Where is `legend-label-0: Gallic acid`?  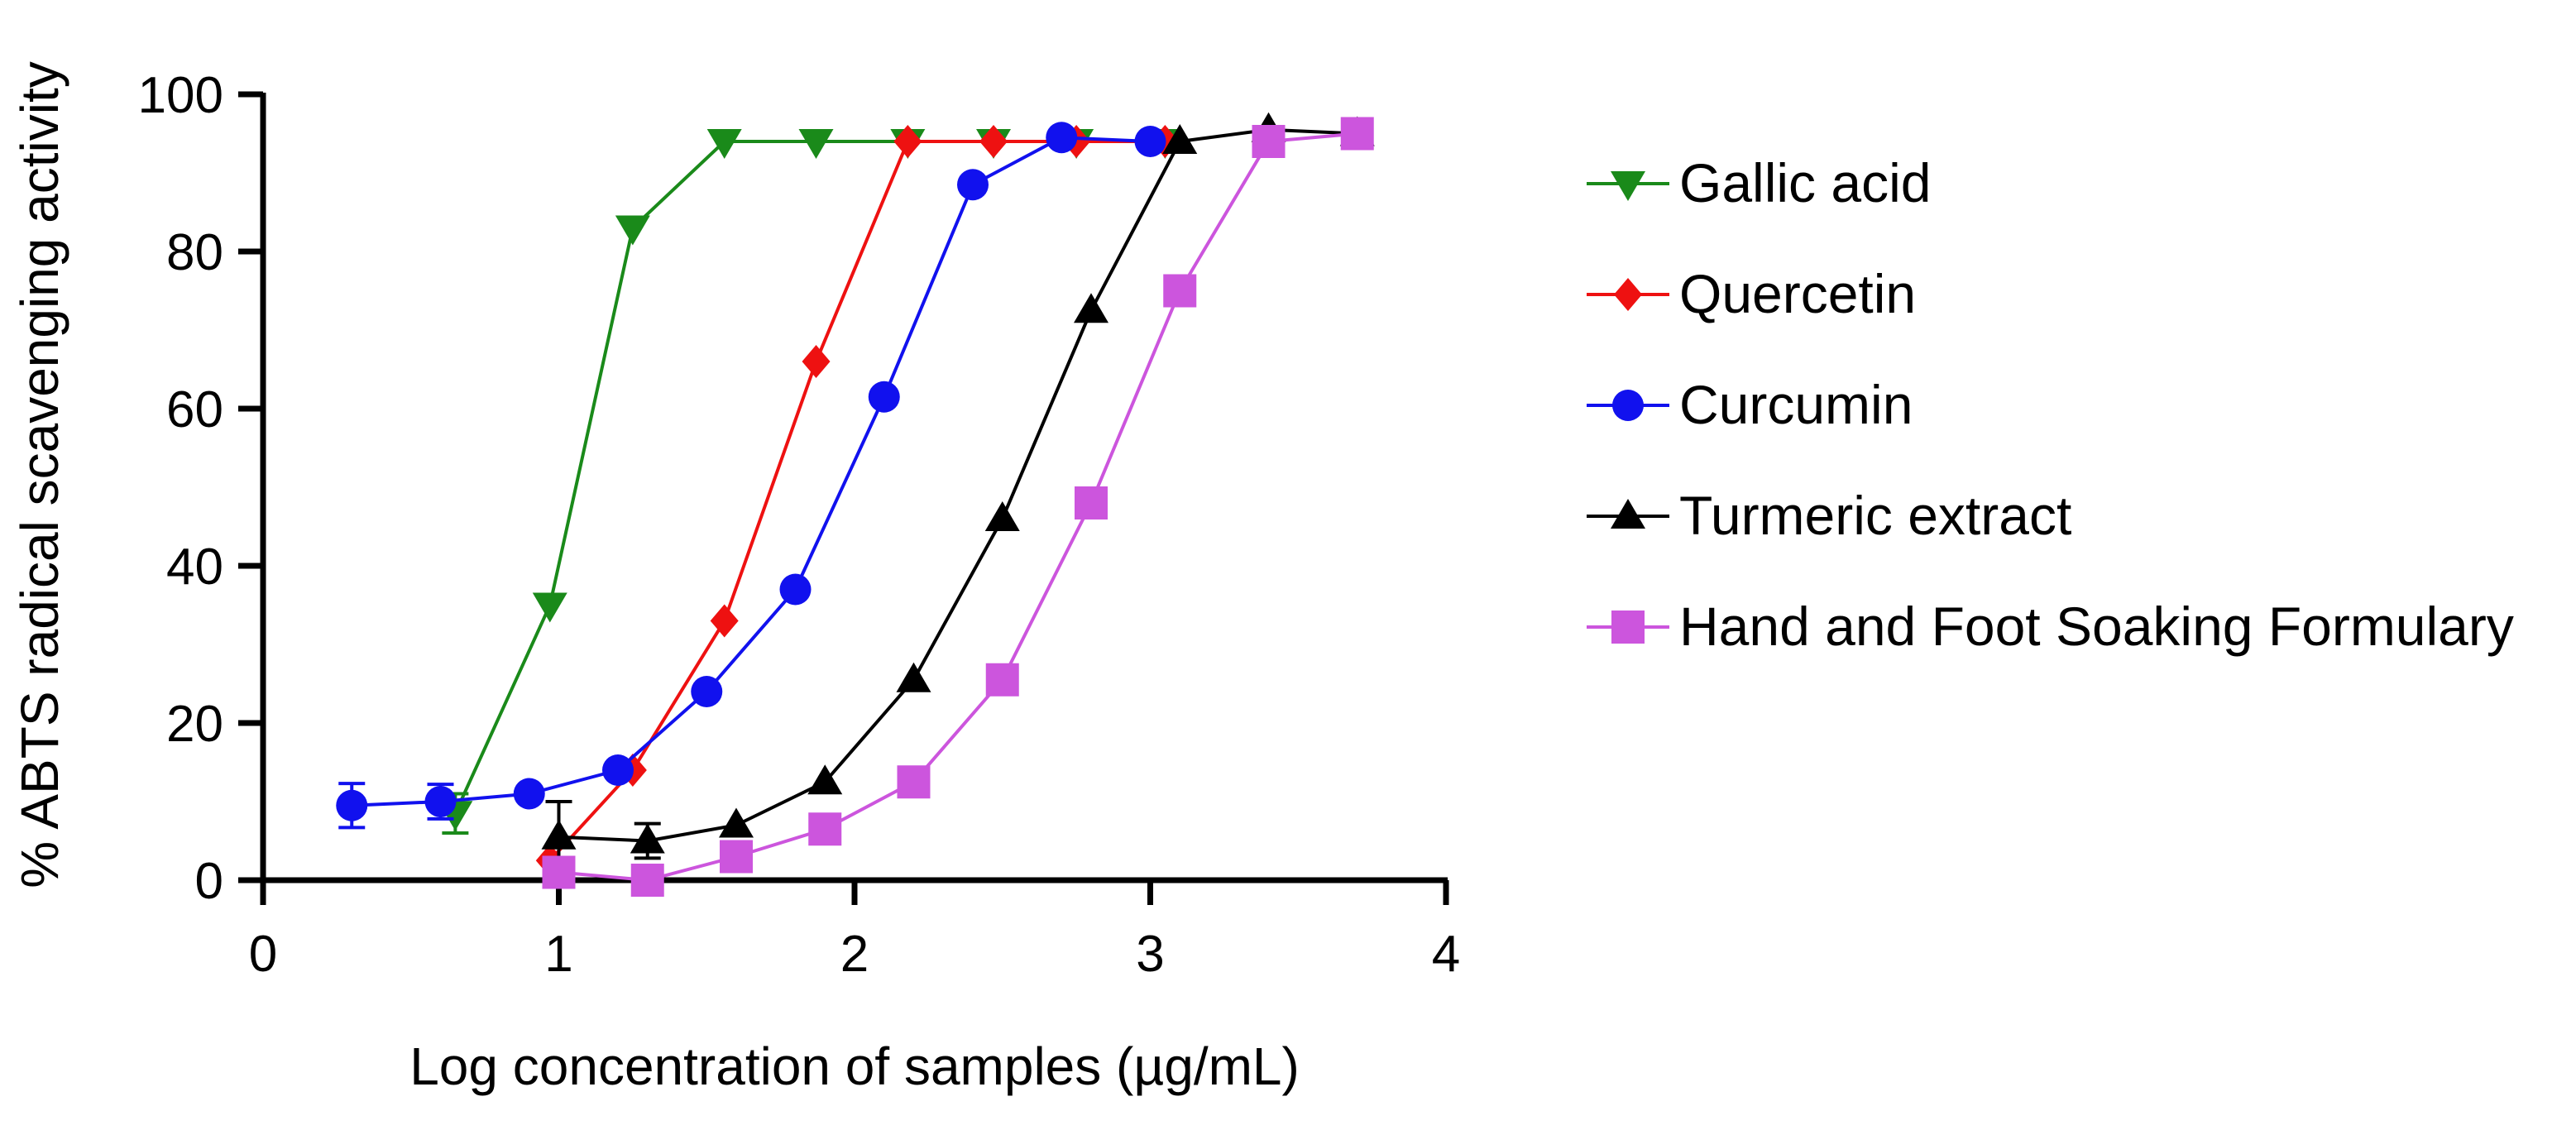
legend-label-0: Gallic acid is located at coordinates (1805, 182).